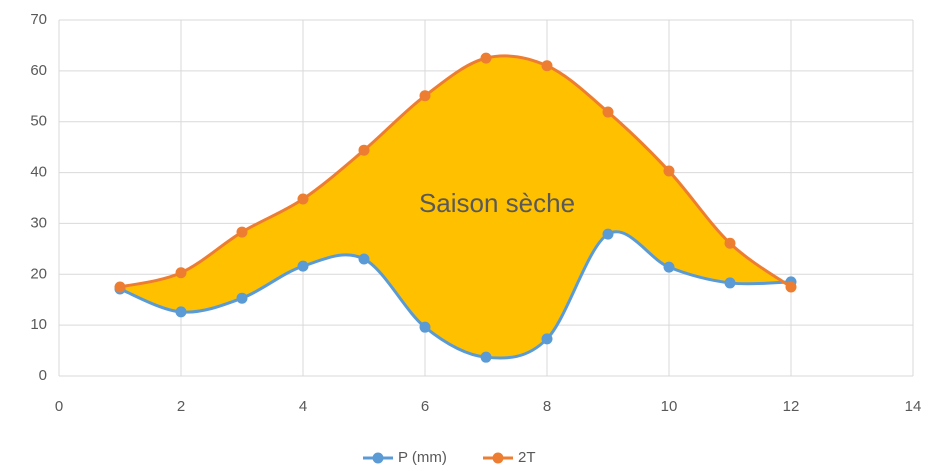 This screenshot has width=928, height=471. What do you see at coordinates (497, 203) in the screenshot?
I see `annotation: Saison sèche` at bounding box center [497, 203].